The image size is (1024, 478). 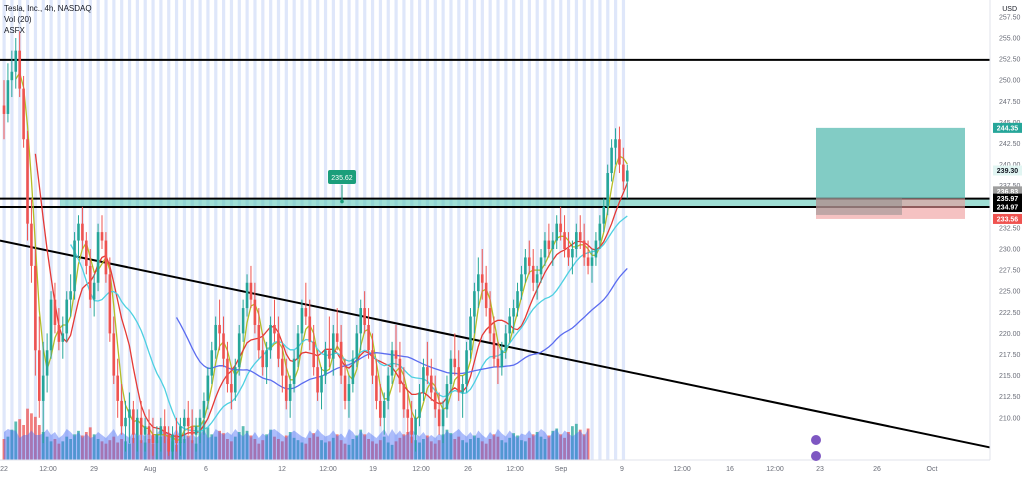 I want to click on price-tick-label: 217.50, so click(x=1010, y=355).